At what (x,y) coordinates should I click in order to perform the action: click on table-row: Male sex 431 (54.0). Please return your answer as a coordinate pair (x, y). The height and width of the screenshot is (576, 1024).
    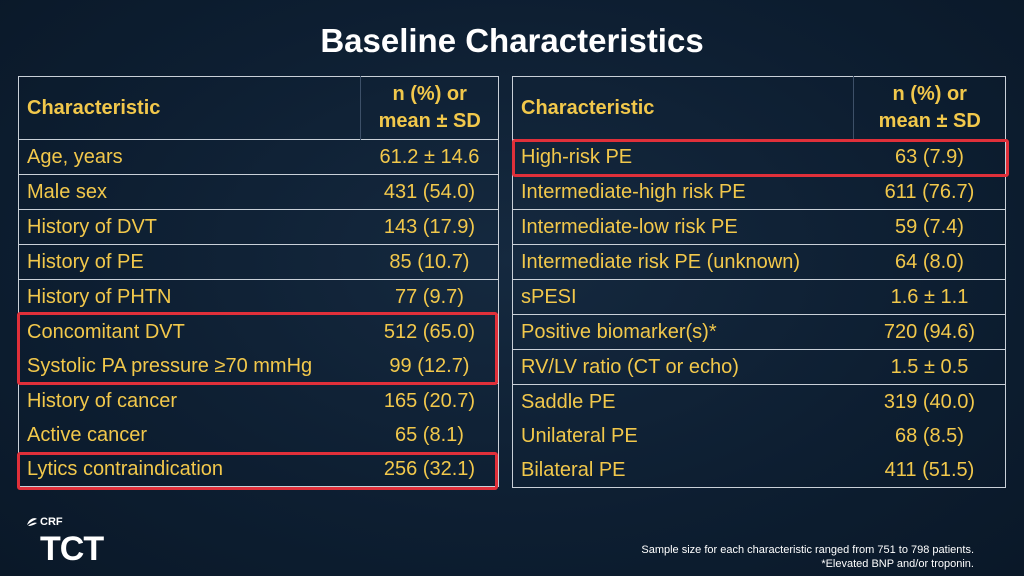
    Looking at the image, I should click on (258, 192).